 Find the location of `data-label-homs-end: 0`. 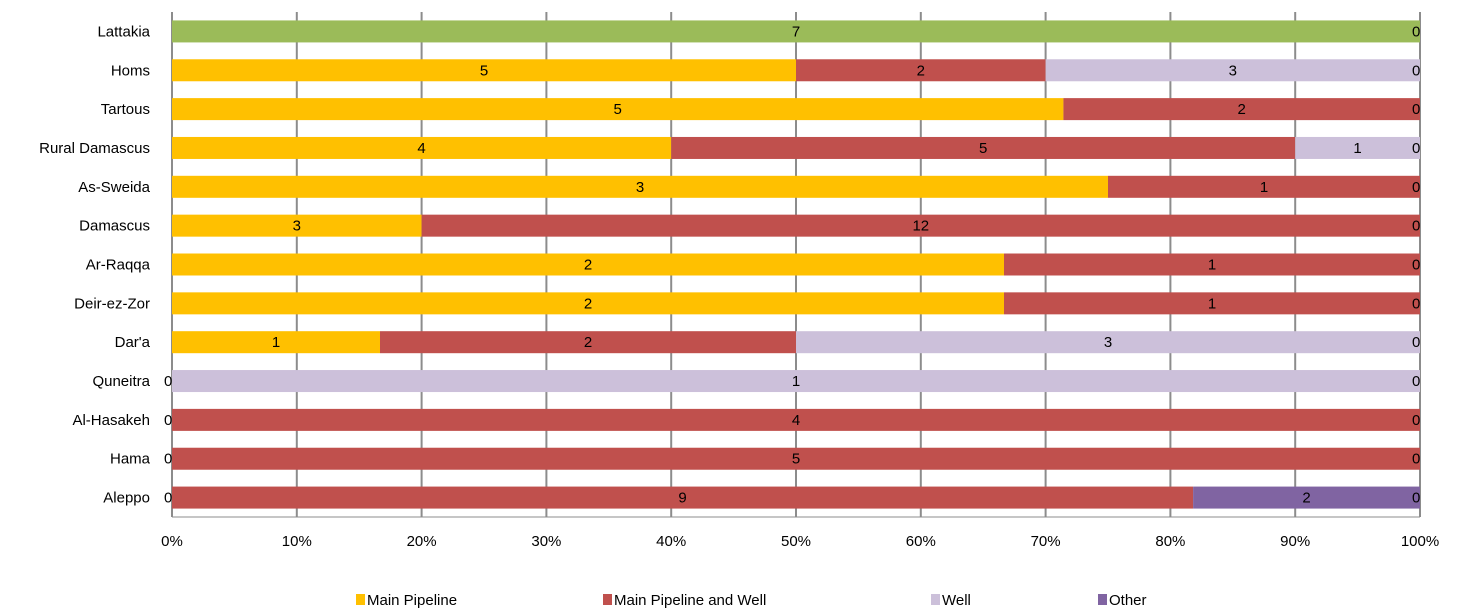

data-label-homs-end: 0 is located at coordinates (1416, 70).